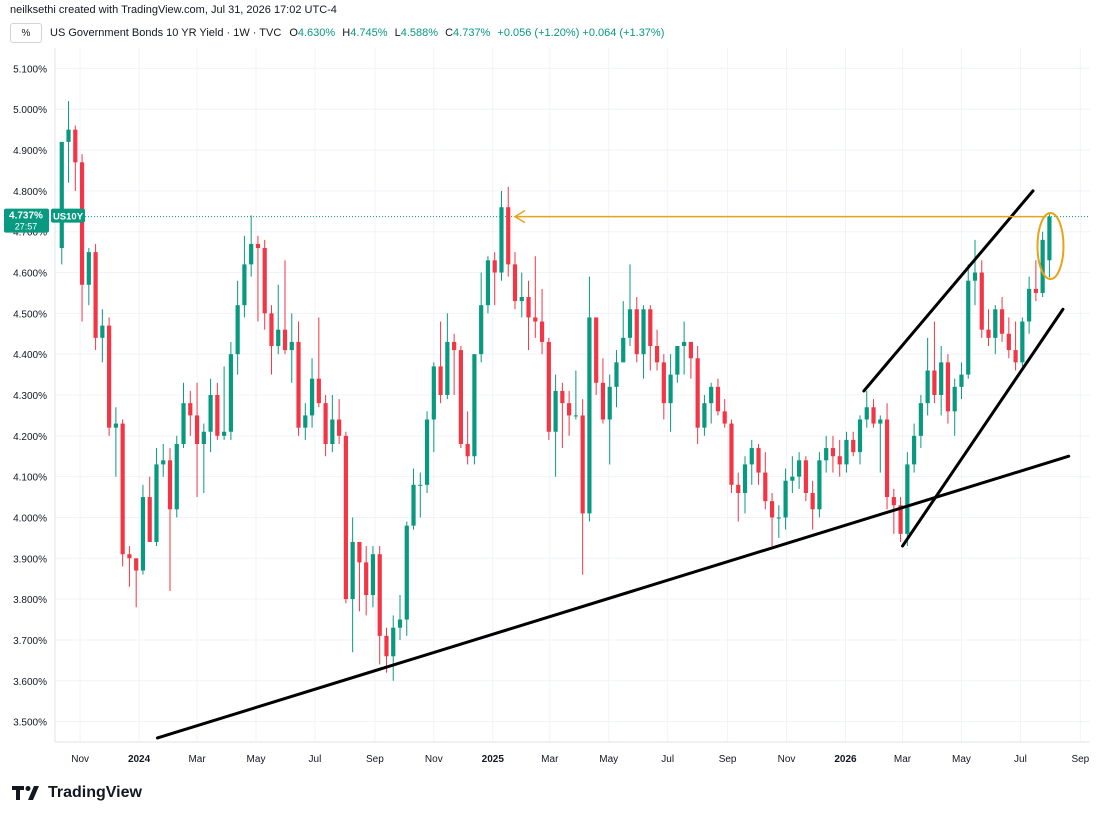 The height and width of the screenshot is (816, 1100). What do you see at coordinates (419, 33) in the screenshot?
I see `low-value: 4.588%` at bounding box center [419, 33].